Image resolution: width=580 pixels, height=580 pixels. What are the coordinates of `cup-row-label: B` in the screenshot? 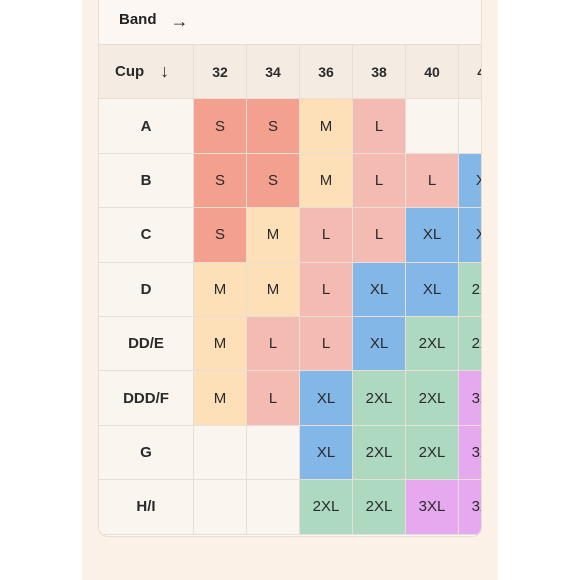 It's located at (146, 181).